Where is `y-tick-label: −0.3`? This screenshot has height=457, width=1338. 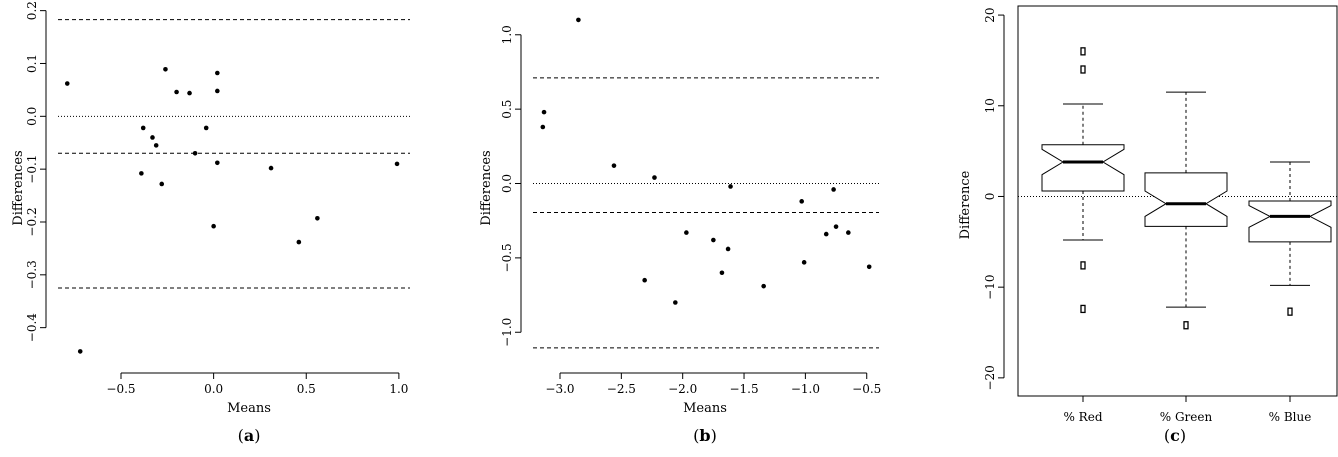
y-tick-label: −0.3 is located at coordinates (32, 274).